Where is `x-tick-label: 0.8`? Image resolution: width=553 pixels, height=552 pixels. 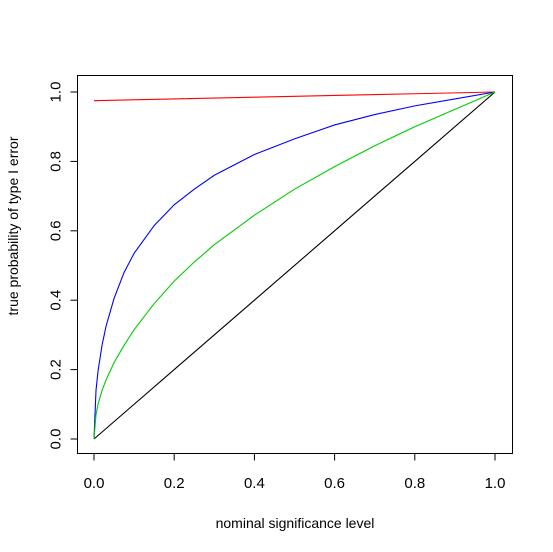
x-tick-label: 0.8 is located at coordinates (414, 483).